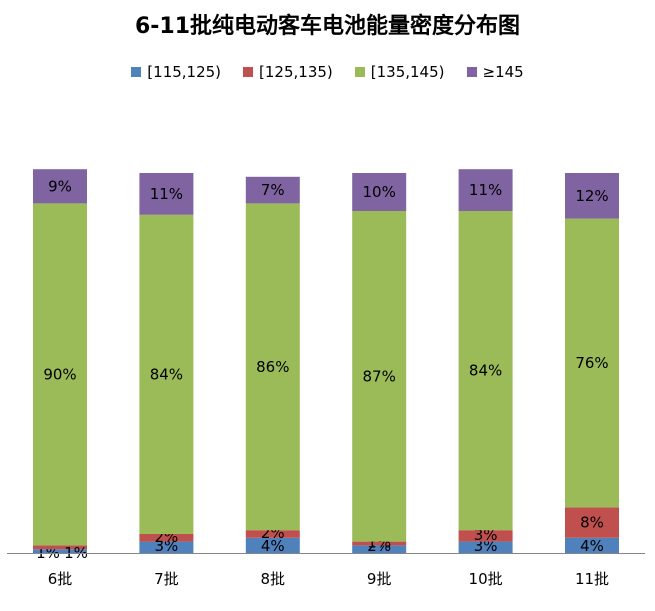  Describe the element at coordinates (407, 72) in the screenshot. I see `legend-label-135-145: [135,145)` at that location.